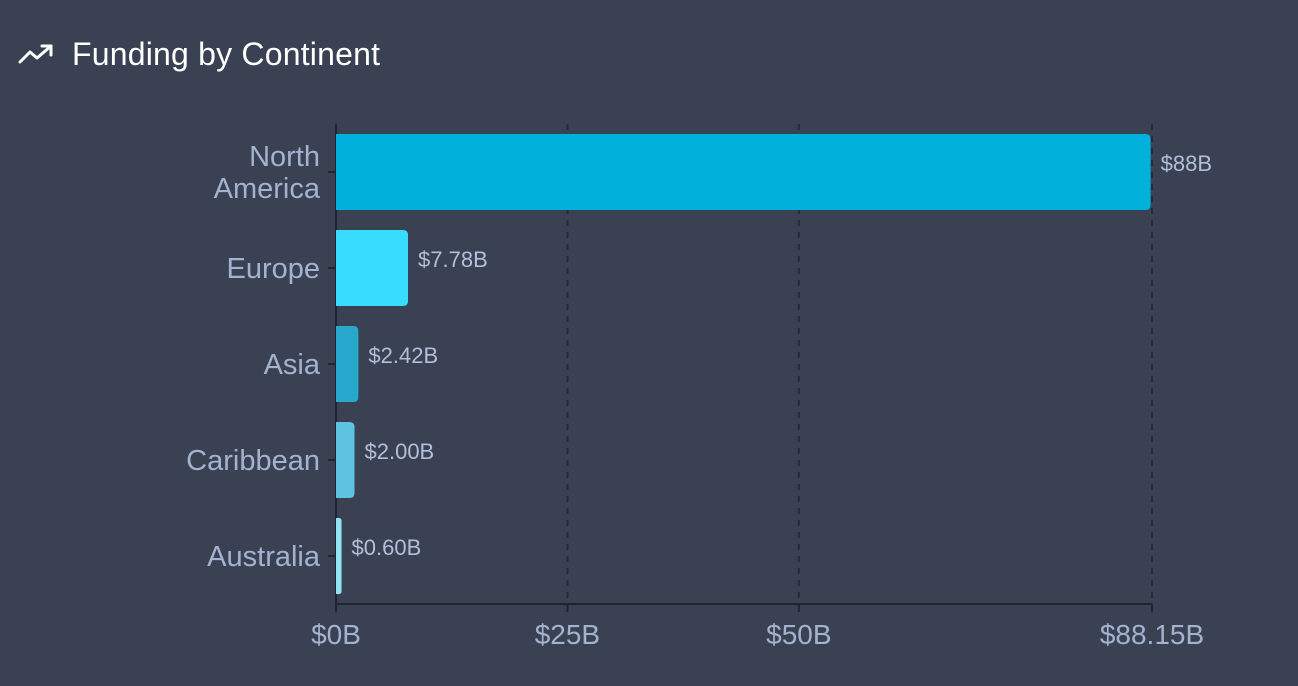 The width and height of the screenshot is (1298, 686). What do you see at coordinates (400, 451) in the screenshot?
I see `data-label: $2.00B` at bounding box center [400, 451].